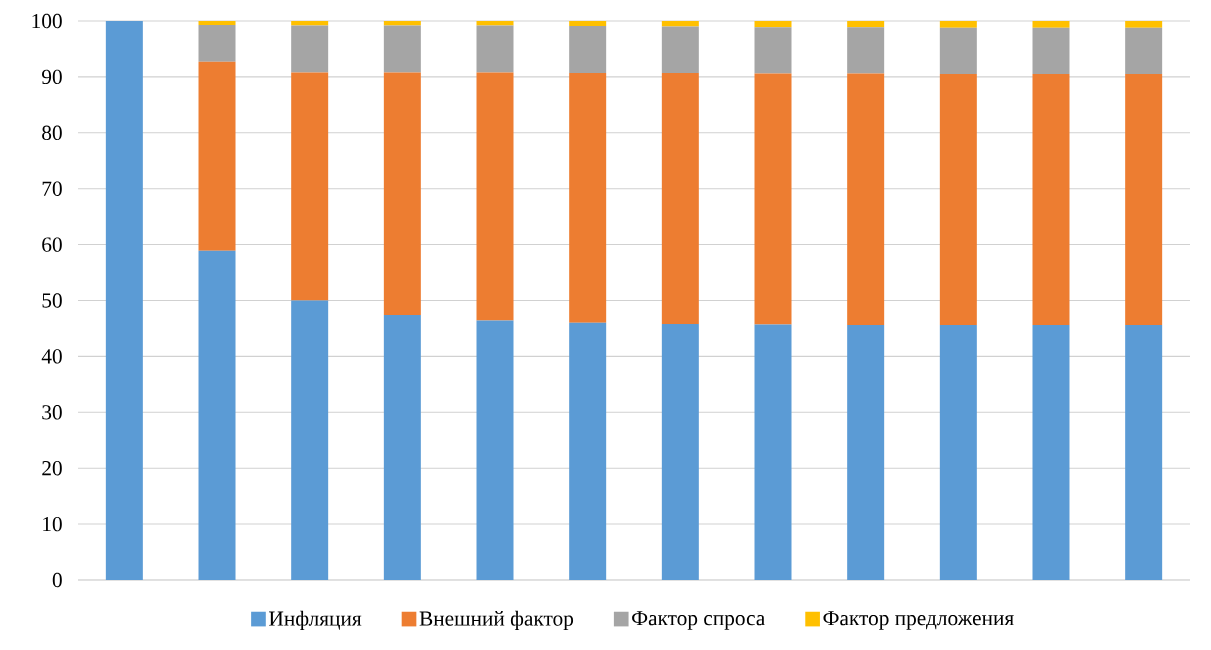 The height and width of the screenshot is (650, 1211). What do you see at coordinates (315, 620) in the screenshot?
I see `legend-label: Инфляция` at bounding box center [315, 620].